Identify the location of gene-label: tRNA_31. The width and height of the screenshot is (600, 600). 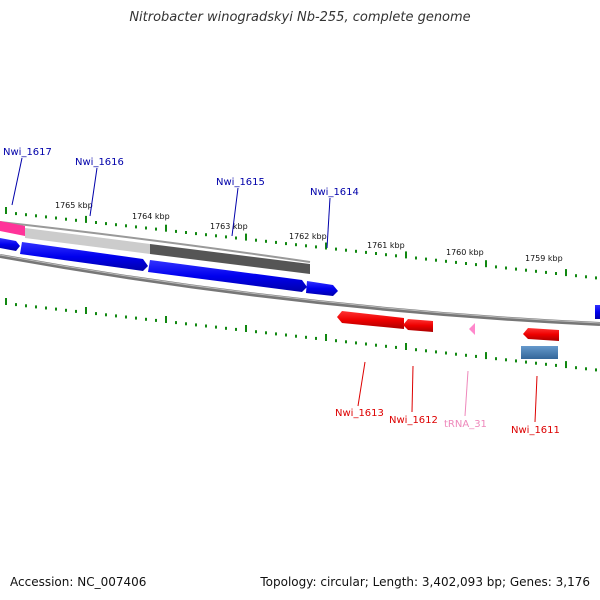
(465, 424).